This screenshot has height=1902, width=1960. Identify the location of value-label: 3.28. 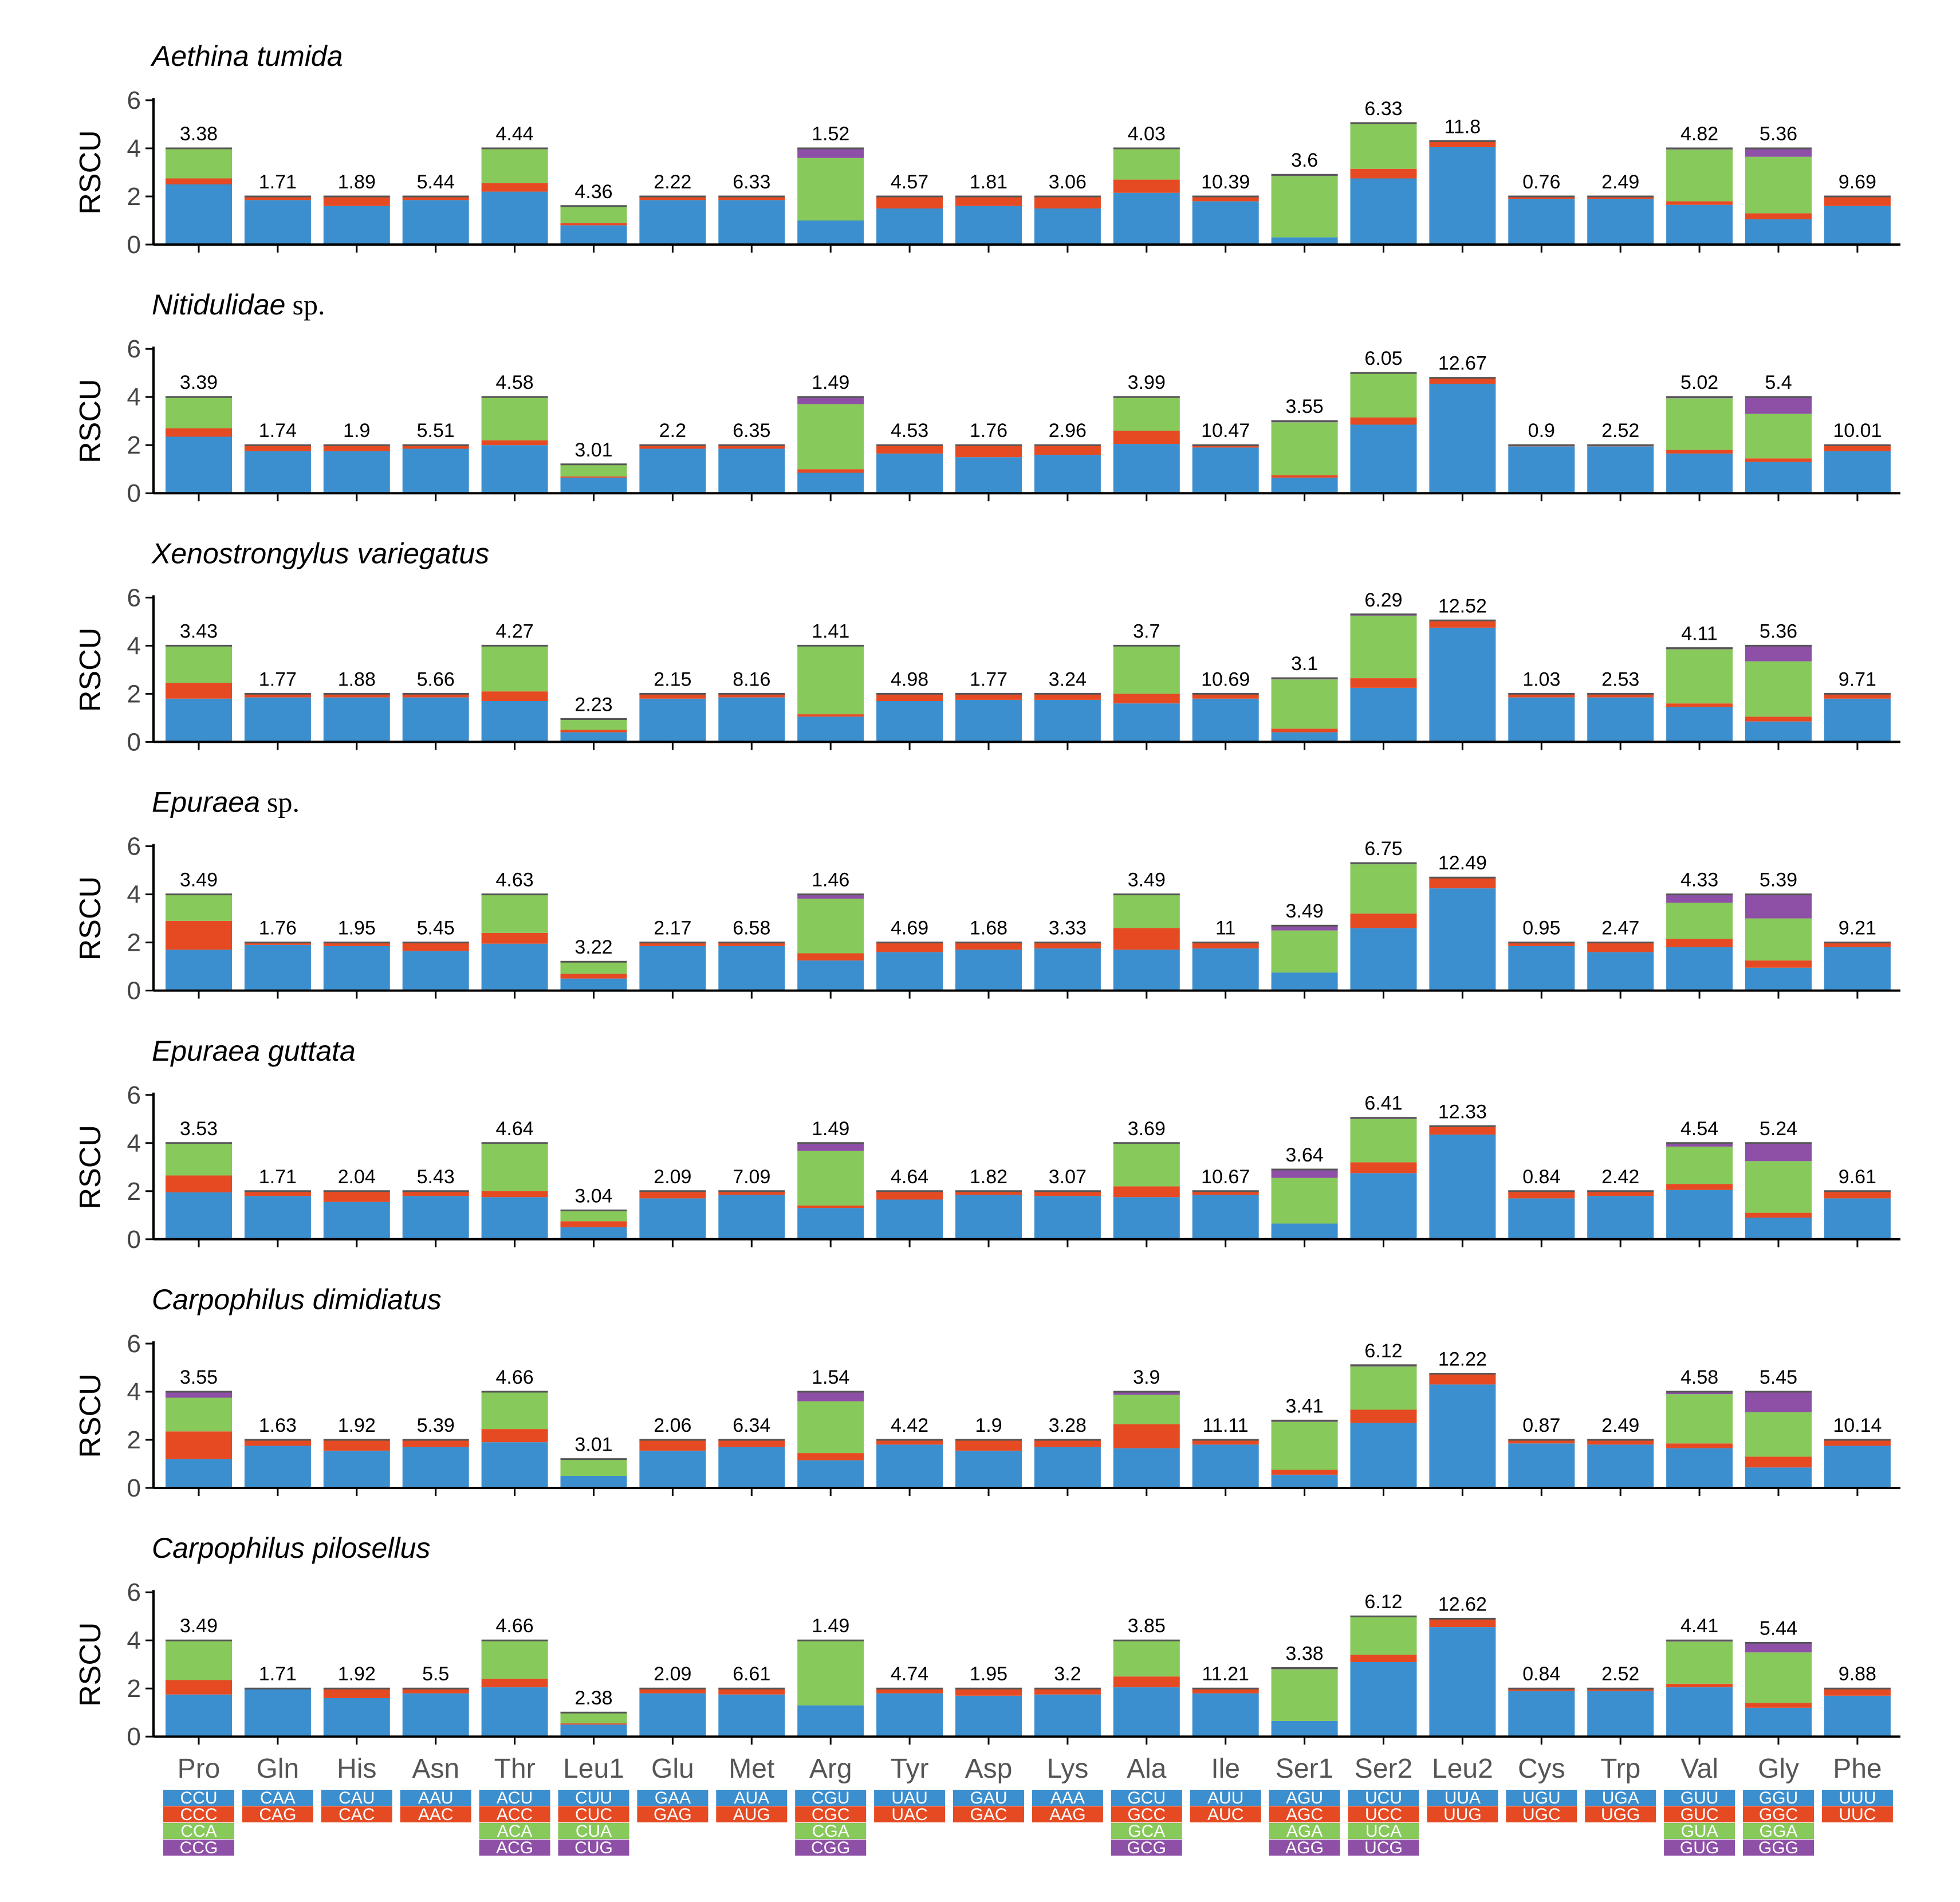
(1068, 1425).